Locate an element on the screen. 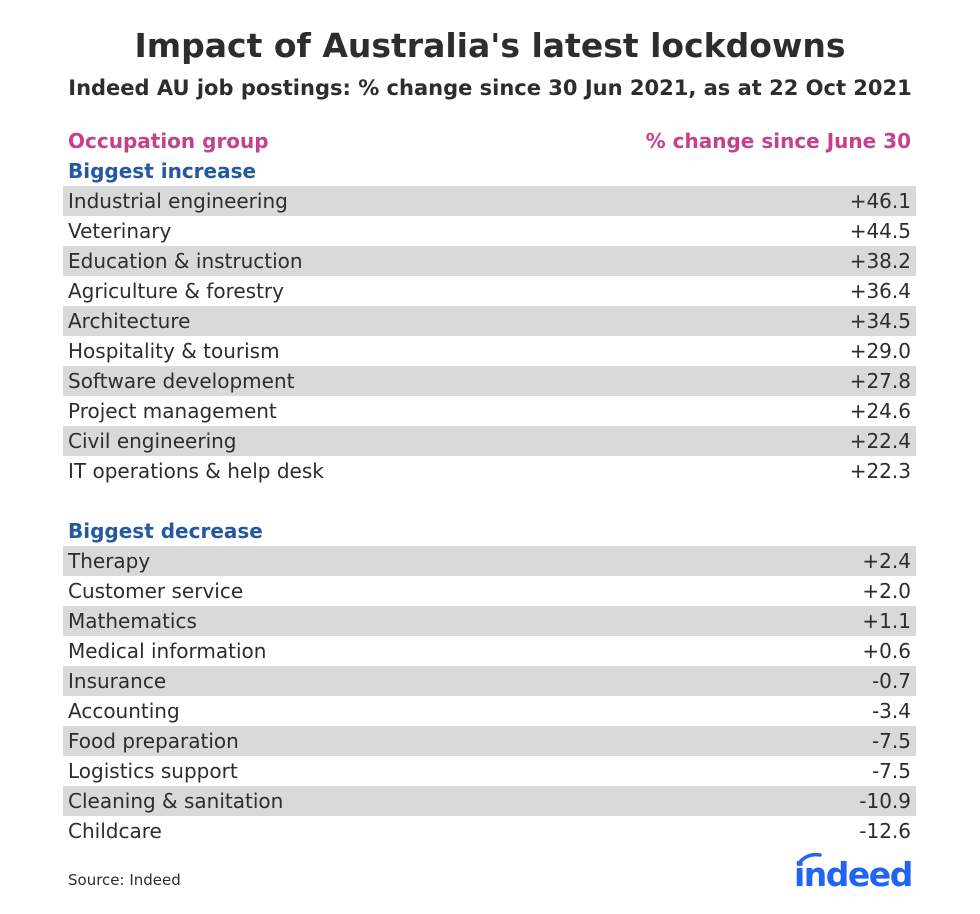  table-row: Software development +27.8 is located at coordinates (489, 381).